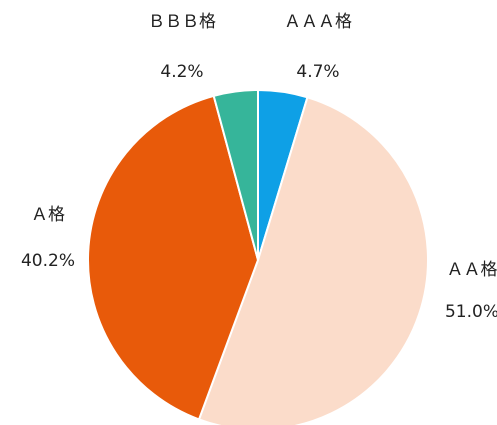 The height and width of the screenshot is (425, 497). What do you see at coordinates (472, 270) in the screenshot?
I see `slice-label: ＡＡ格` at bounding box center [472, 270].